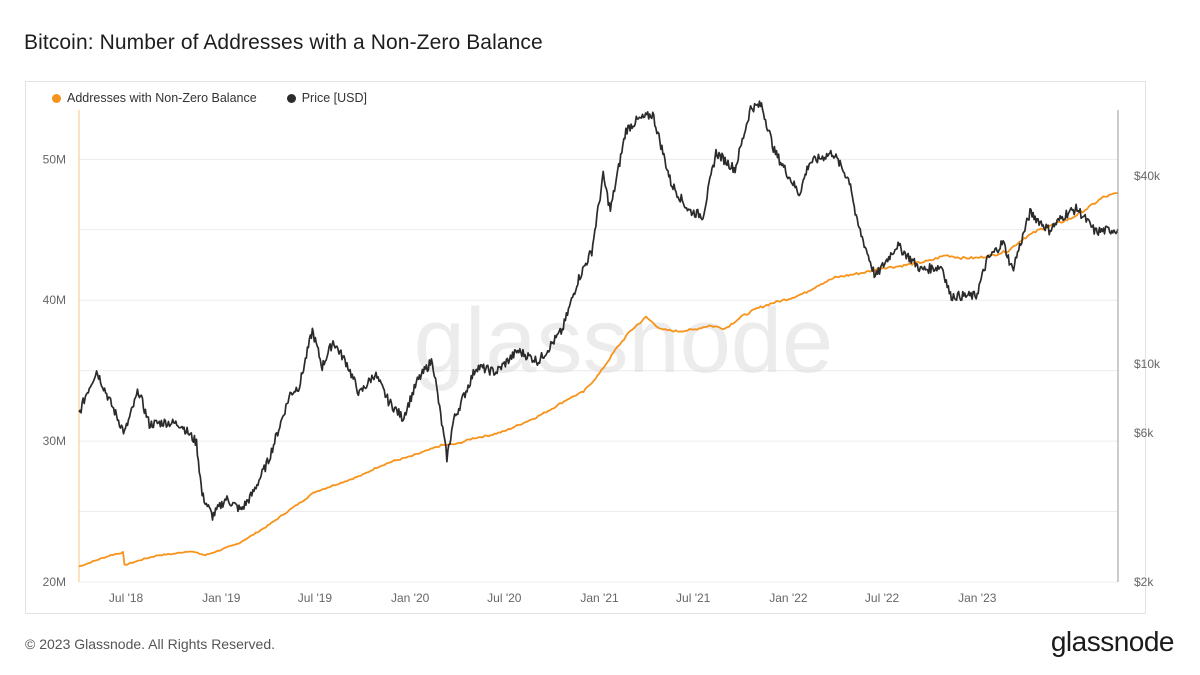 The width and height of the screenshot is (1200, 675). What do you see at coordinates (54, 159) in the screenshot?
I see `y-left-tick-label: 50M` at bounding box center [54, 159].